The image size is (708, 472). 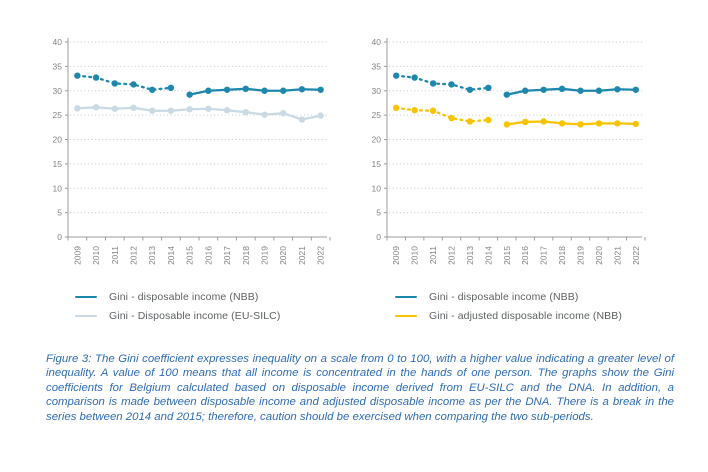 What do you see at coordinates (504, 297) in the screenshot?
I see `legend-label: Gini - disposable income (NBB)` at bounding box center [504, 297].